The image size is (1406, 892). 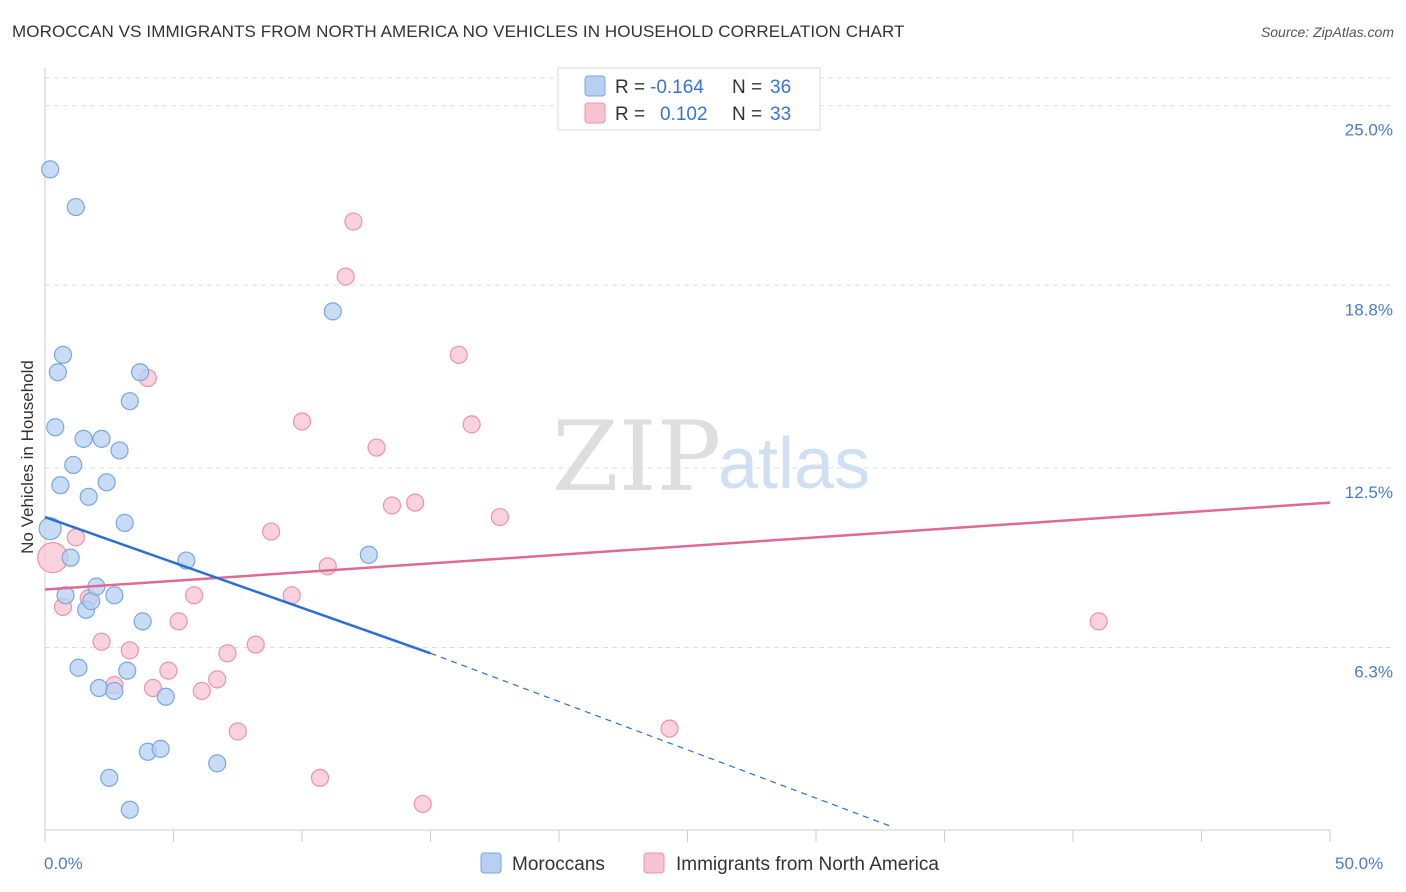 I want to click on series-legend: Moroccans Immigrants from North America, so click(x=709, y=863).